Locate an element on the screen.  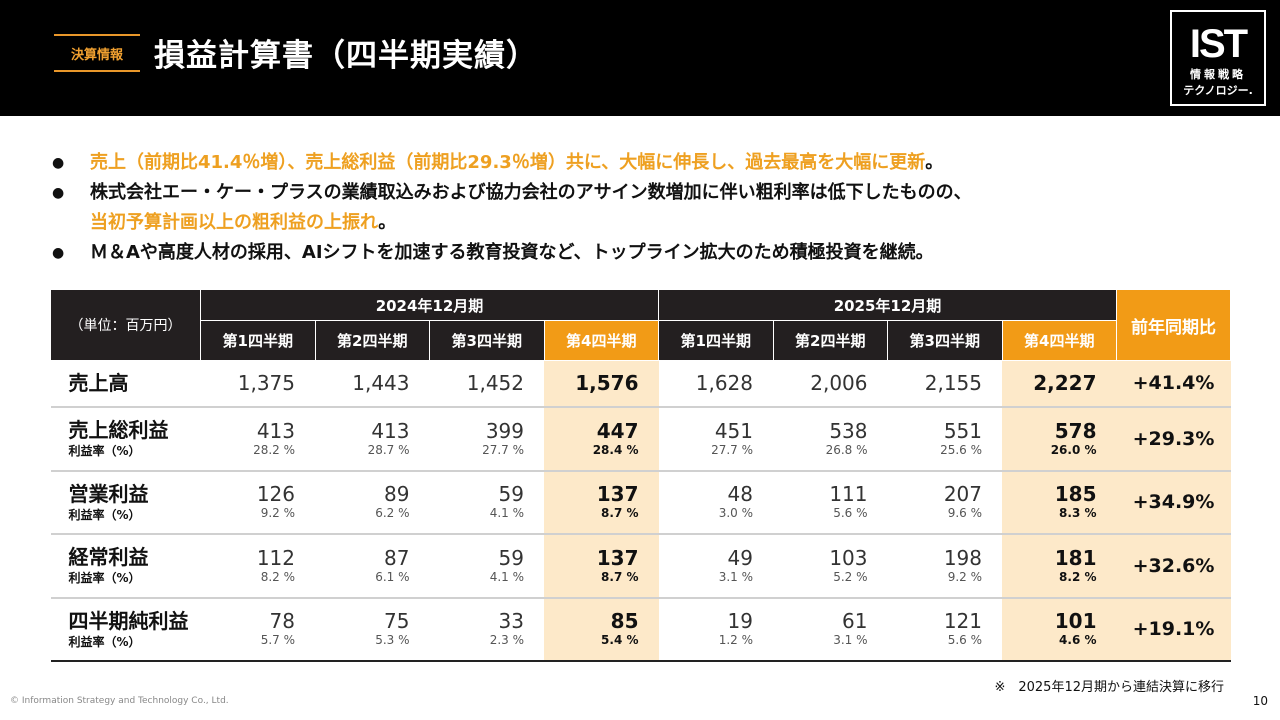
value-cell: 1,628 is located at coordinates (715, 384).